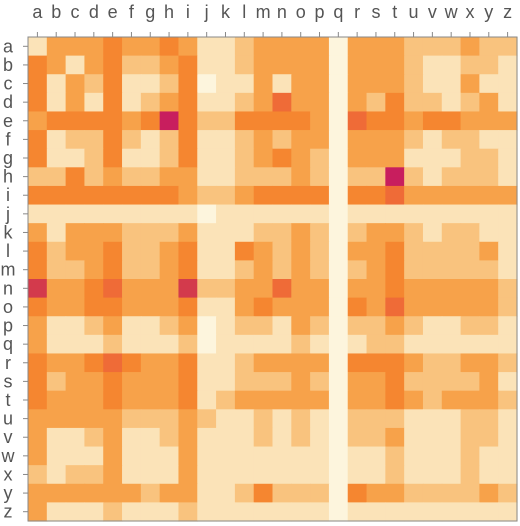 The width and height of the screenshot is (520, 526). Describe the element at coordinates (188, 289) in the screenshot. I see `heatmap-cell-n-i` at that location.